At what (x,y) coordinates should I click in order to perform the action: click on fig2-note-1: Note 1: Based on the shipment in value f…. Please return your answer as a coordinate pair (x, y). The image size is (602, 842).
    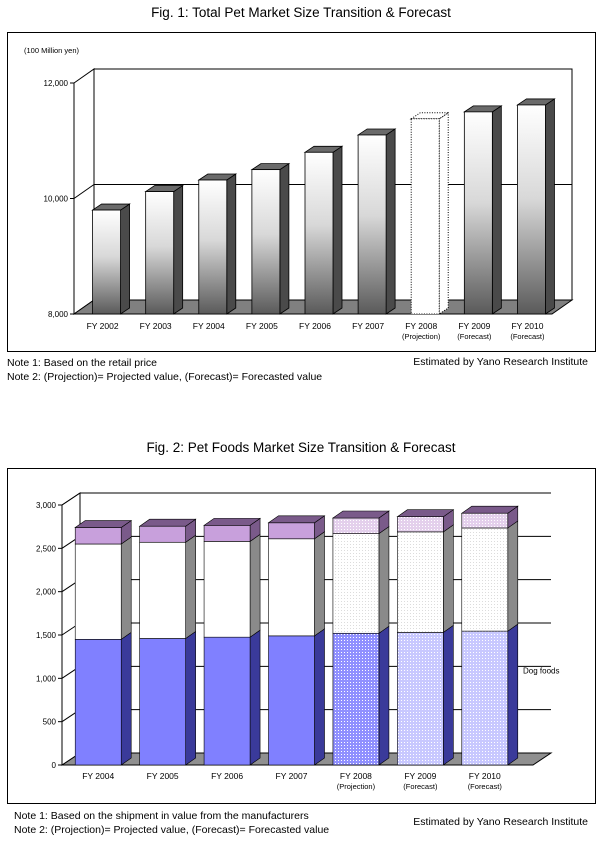
    Looking at the image, I should click on (161, 816).